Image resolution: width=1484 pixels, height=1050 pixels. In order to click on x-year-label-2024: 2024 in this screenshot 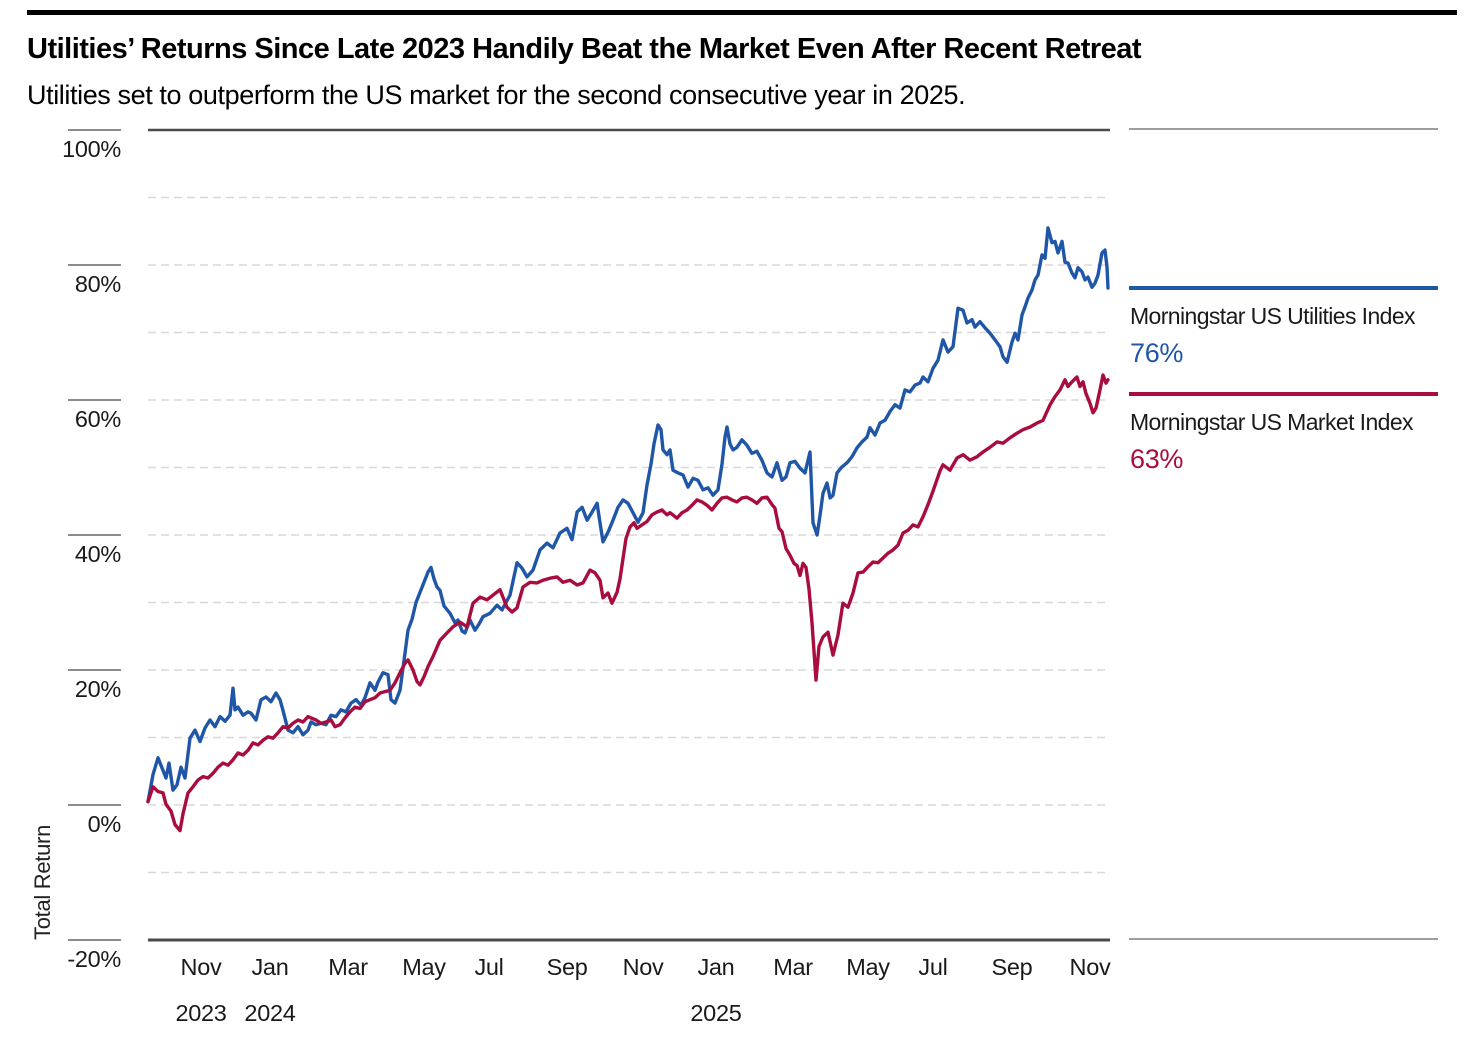, I will do `click(269, 1013)`.